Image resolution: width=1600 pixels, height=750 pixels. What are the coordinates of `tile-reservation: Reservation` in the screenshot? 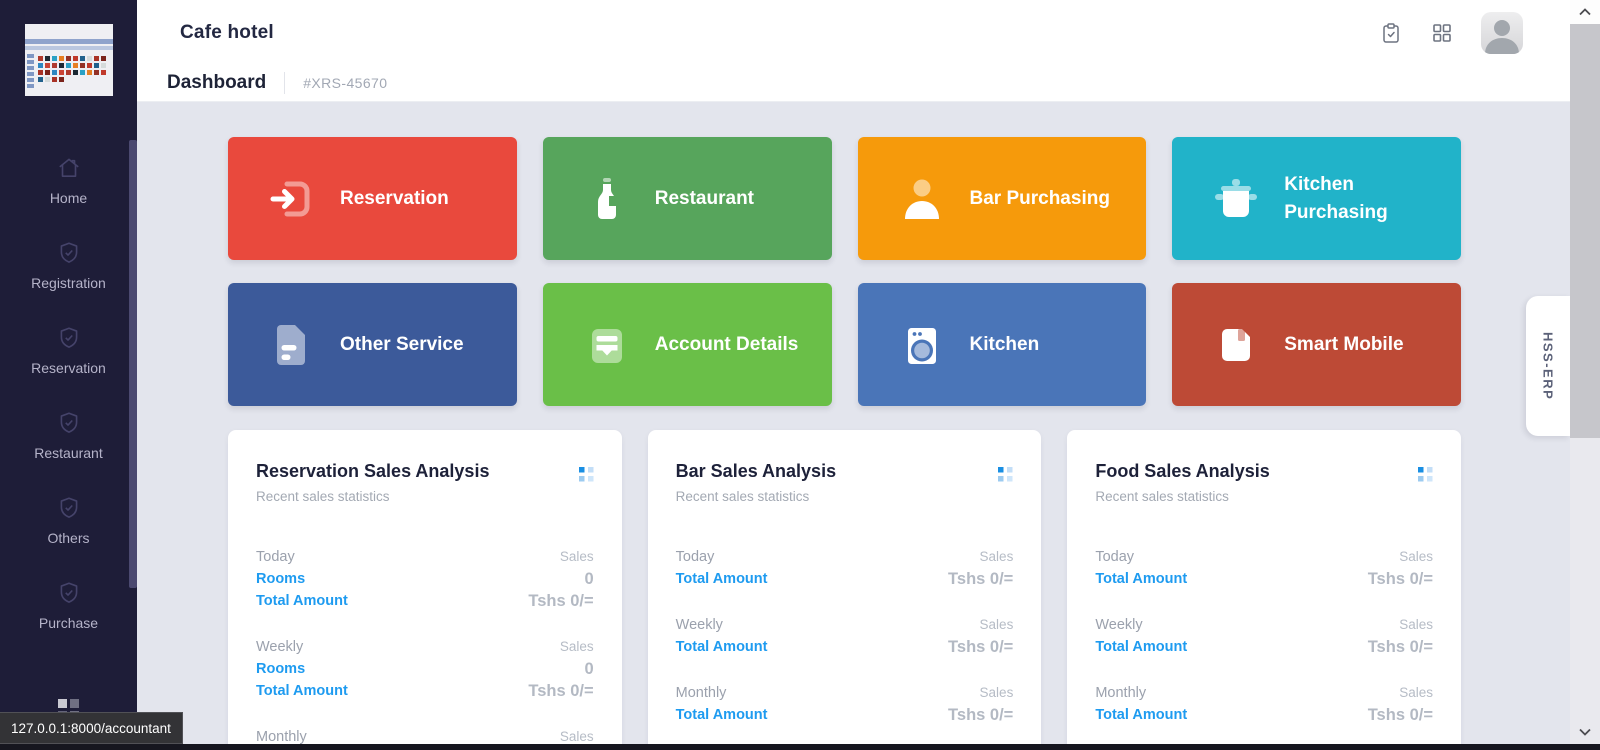 It's located at (372, 198).